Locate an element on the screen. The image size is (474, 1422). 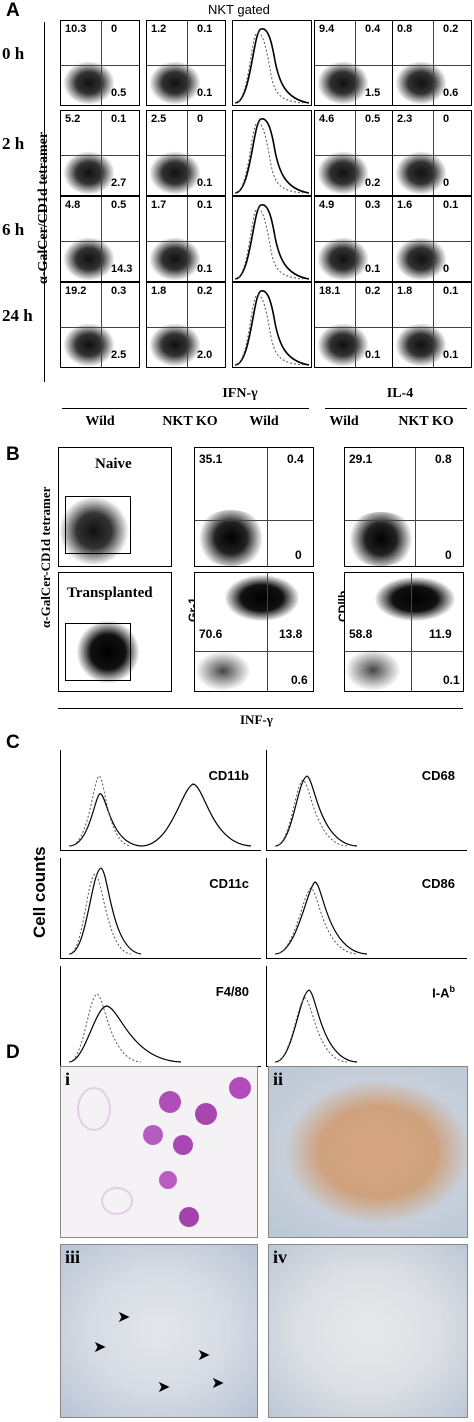
histogram-panel: CD11c is located at coordinates (160, 908).